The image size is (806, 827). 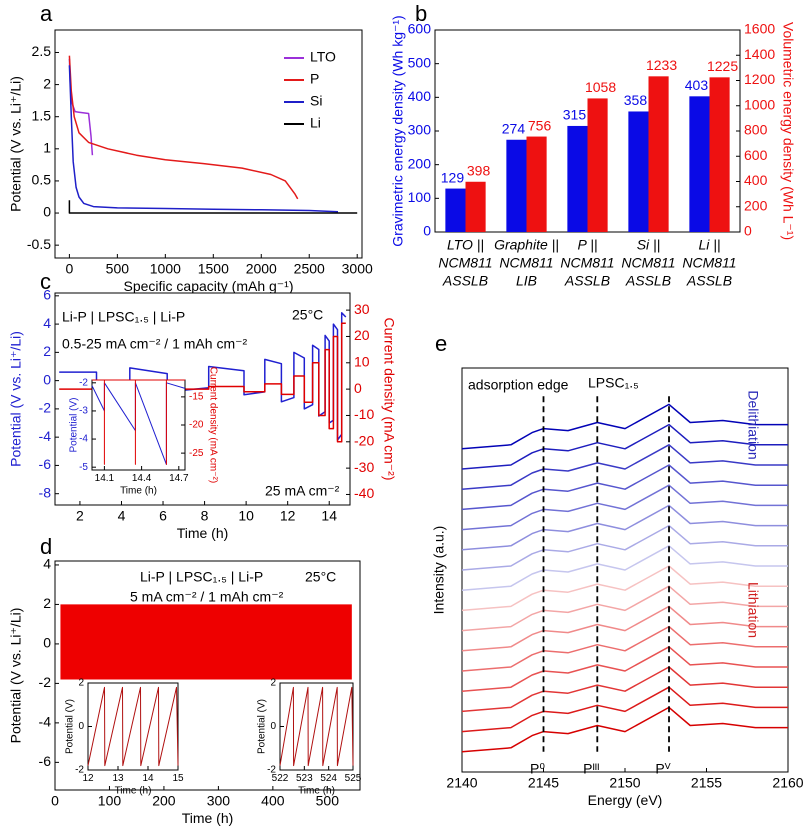 What do you see at coordinates (649, 245) in the screenshot?
I see `x-tick-label: Si ||` at bounding box center [649, 245].